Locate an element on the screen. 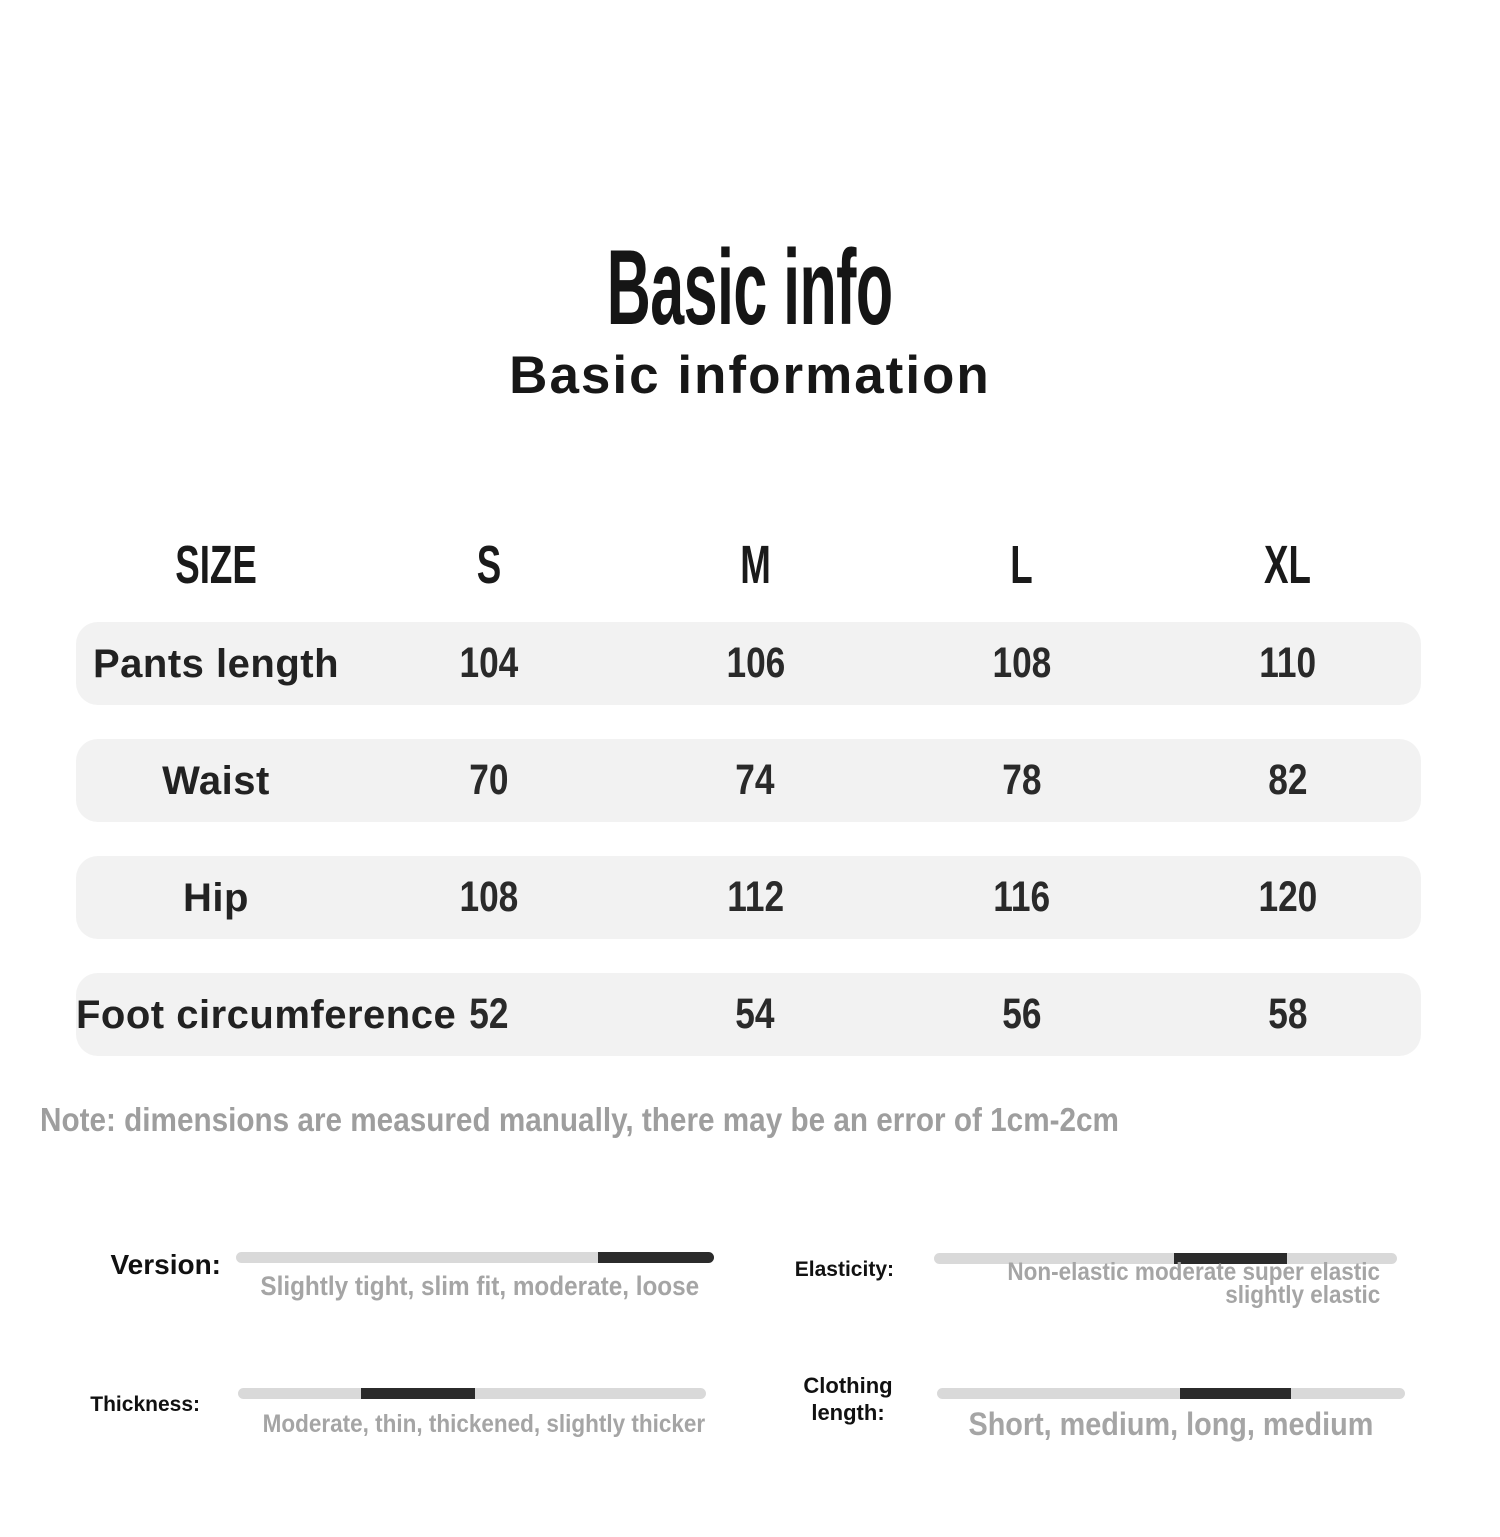  size-value: 58 is located at coordinates (1288, 1014).